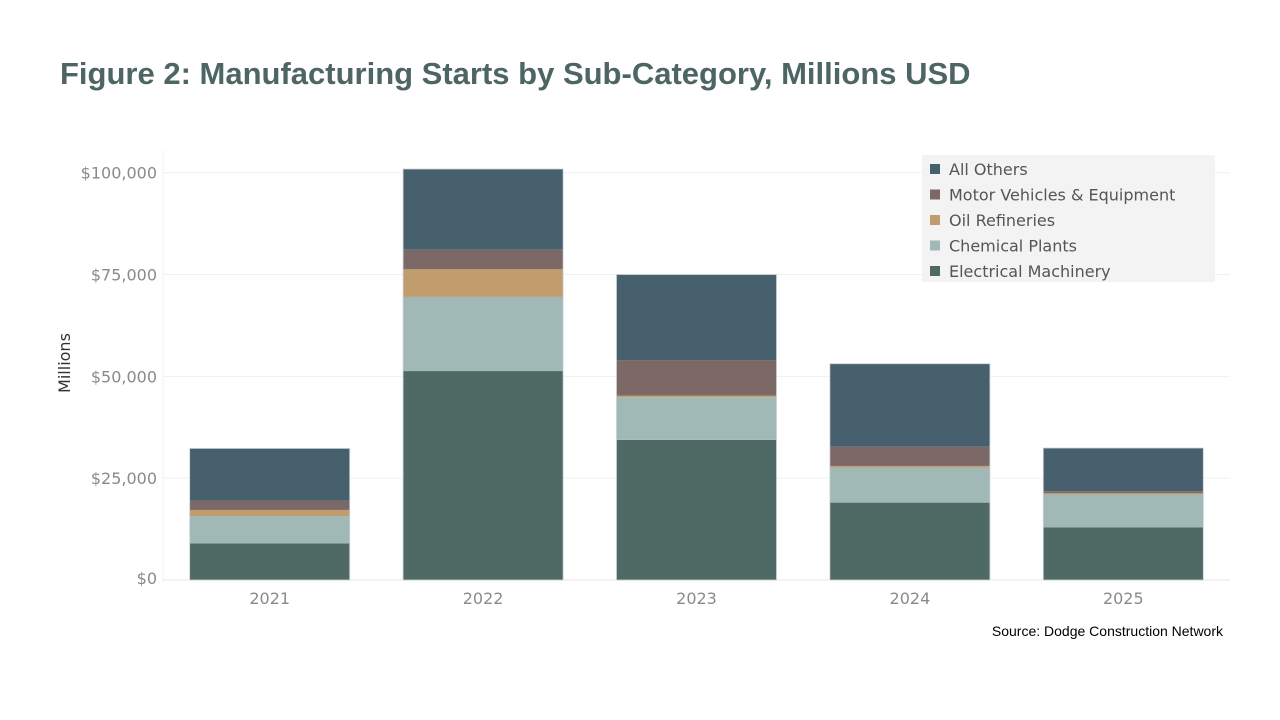  Describe the element at coordinates (1002, 220) in the screenshot. I see `legend-label: Oil Refineries` at that location.